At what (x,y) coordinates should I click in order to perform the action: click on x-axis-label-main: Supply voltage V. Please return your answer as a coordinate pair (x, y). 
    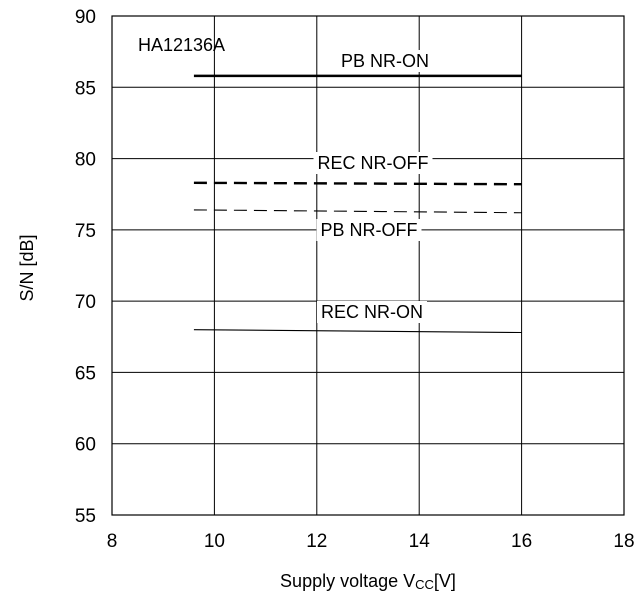
    Looking at the image, I should click on (347, 581).